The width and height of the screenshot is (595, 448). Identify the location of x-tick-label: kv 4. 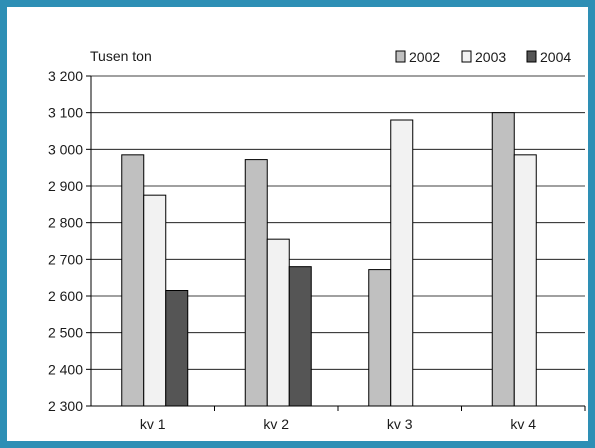
(523, 424).